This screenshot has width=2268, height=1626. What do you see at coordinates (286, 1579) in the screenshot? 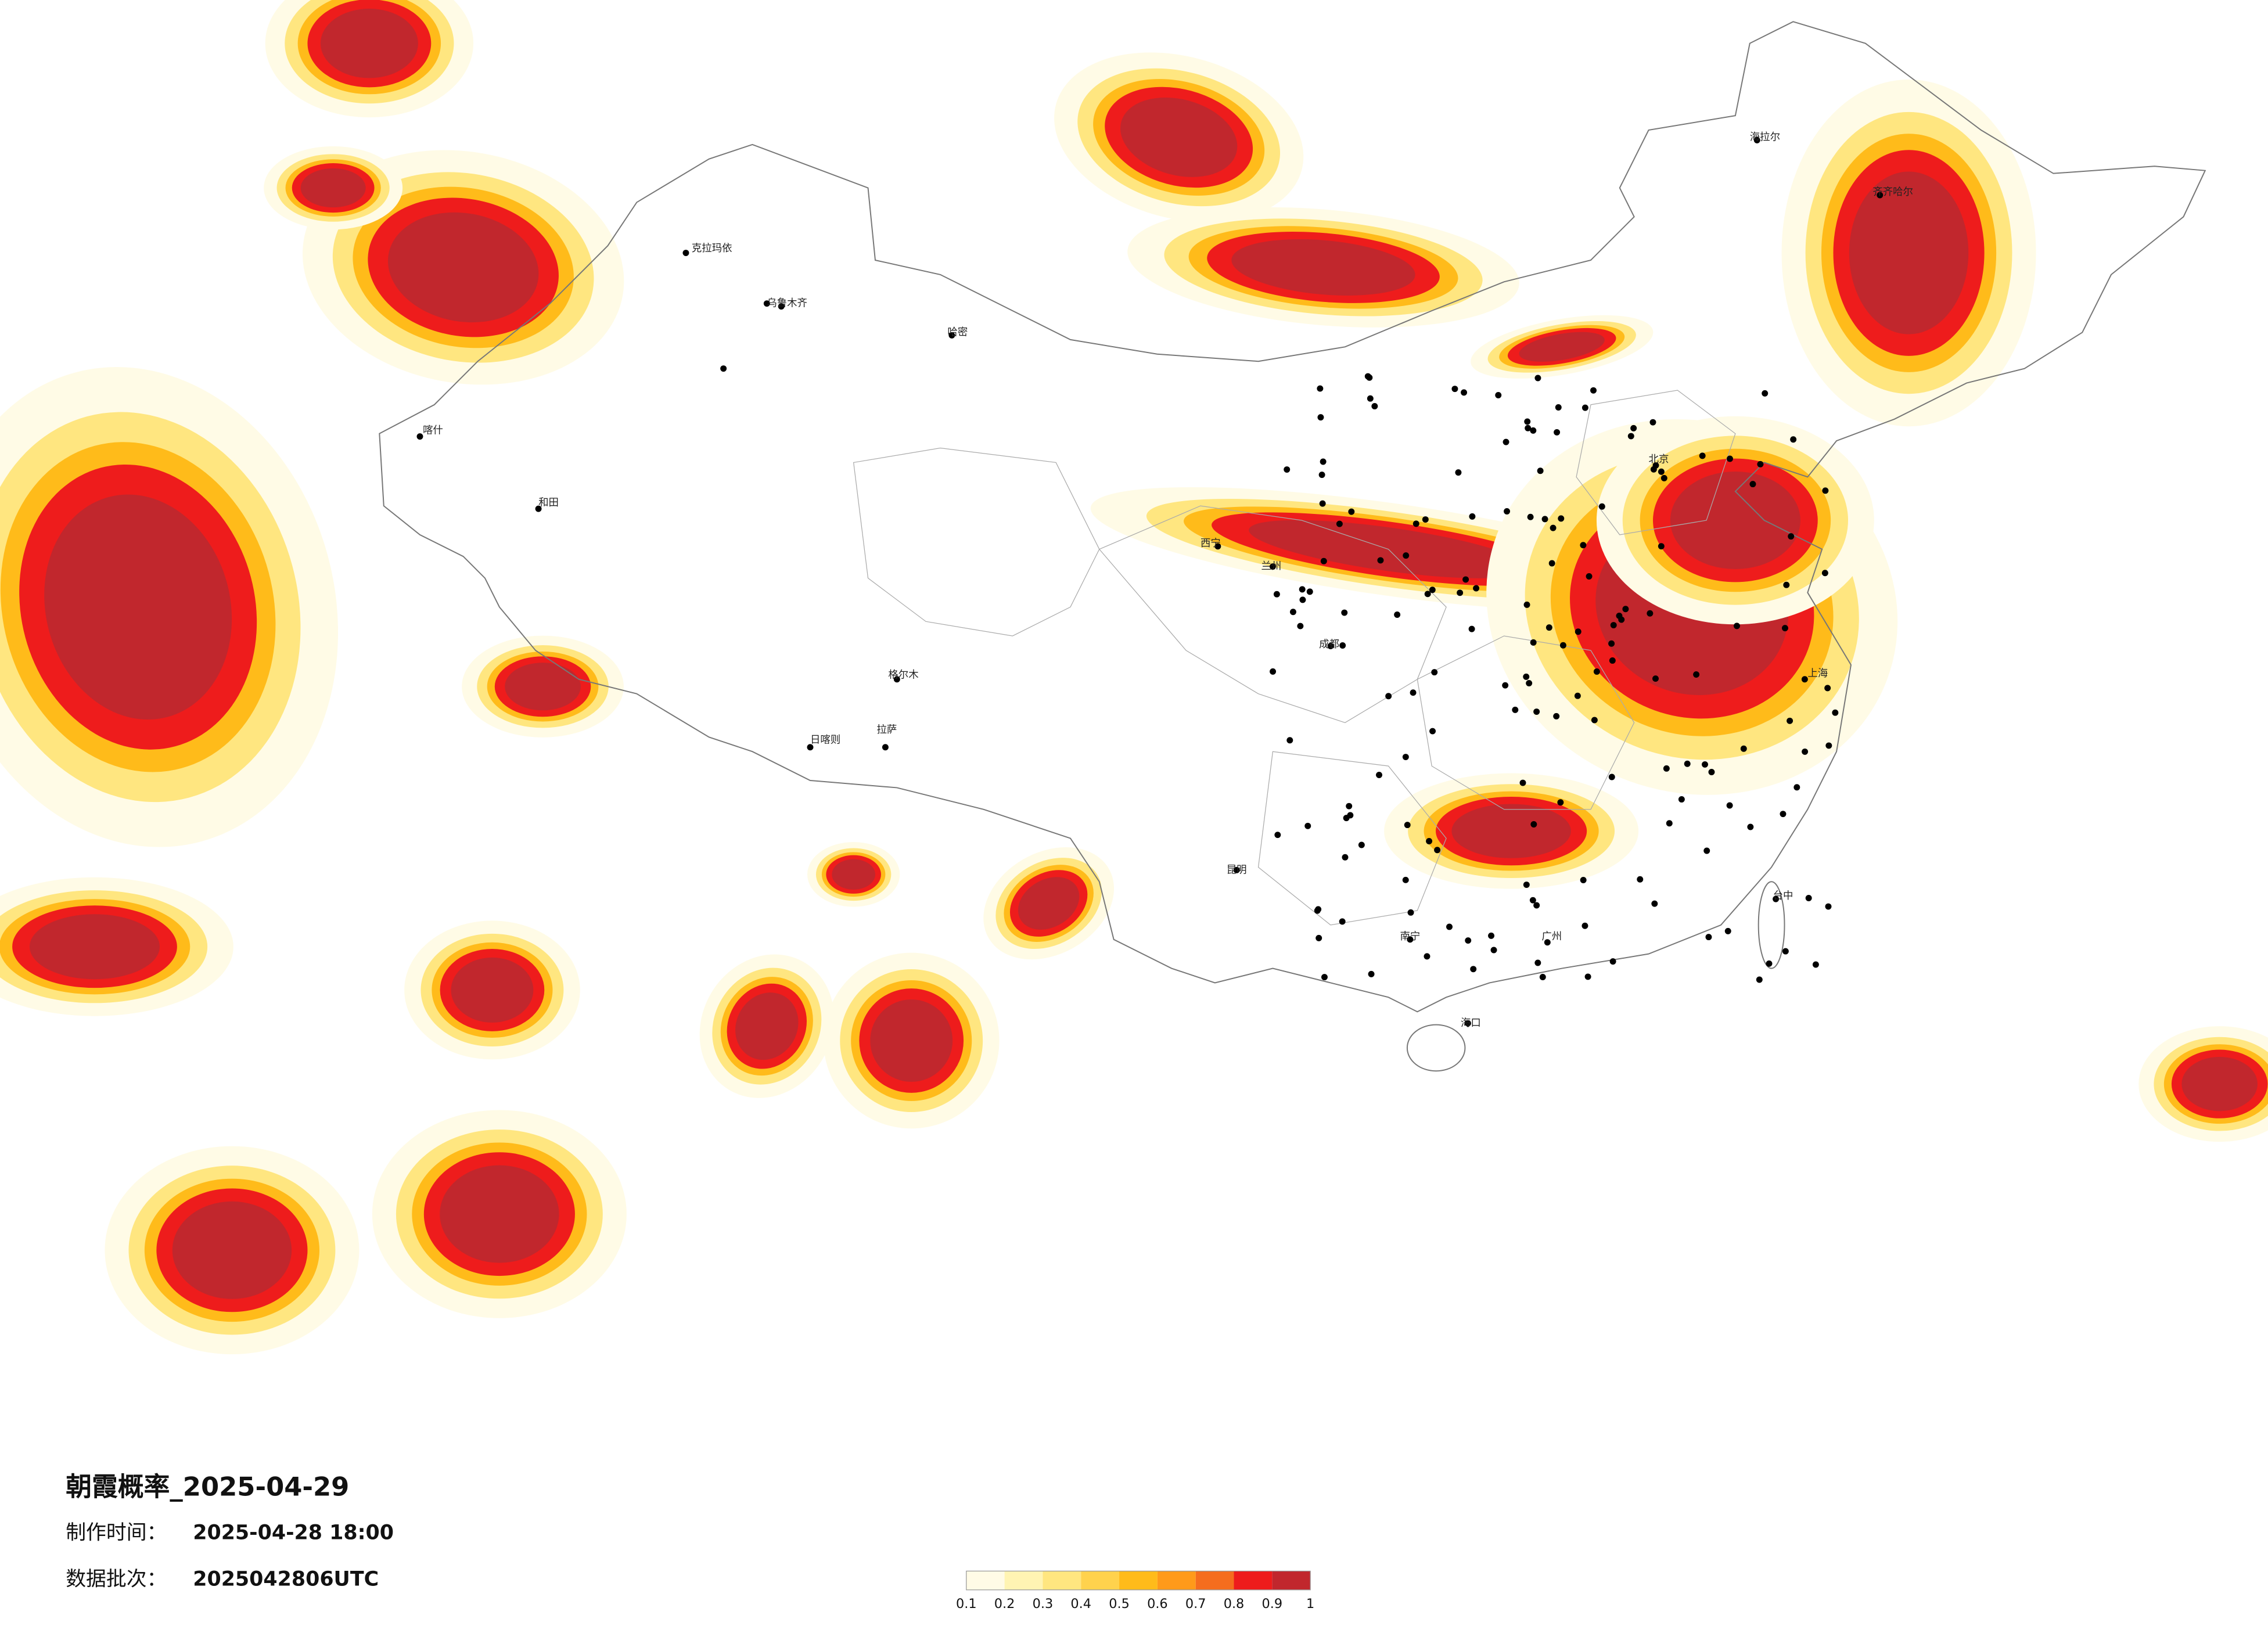
I see `batch: 2025042806UTC` at bounding box center [286, 1579].